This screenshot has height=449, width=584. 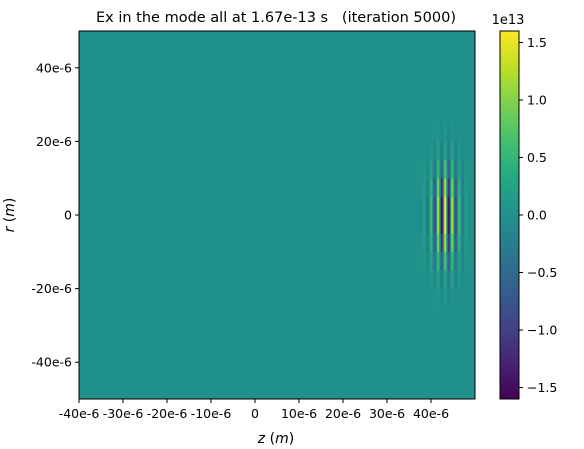 What do you see at coordinates (51, 362) in the screenshot?
I see `y-tick-label: -40e-6` at bounding box center [51, 362].